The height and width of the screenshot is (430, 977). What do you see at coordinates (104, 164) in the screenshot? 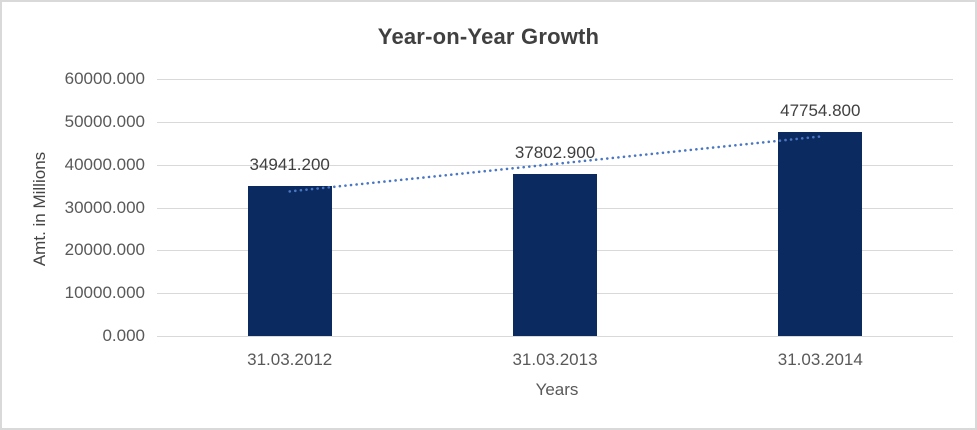
I see `y-axis-tick-label: 40000.000` at bounding box center [104, 164].